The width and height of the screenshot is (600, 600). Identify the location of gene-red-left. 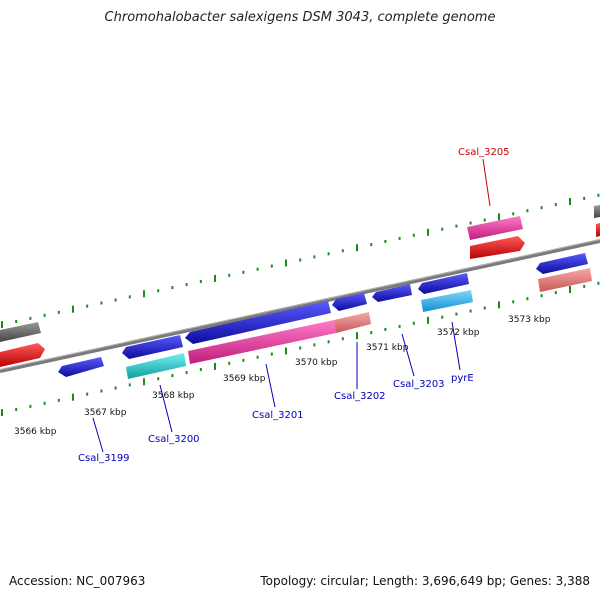
(22, 355).